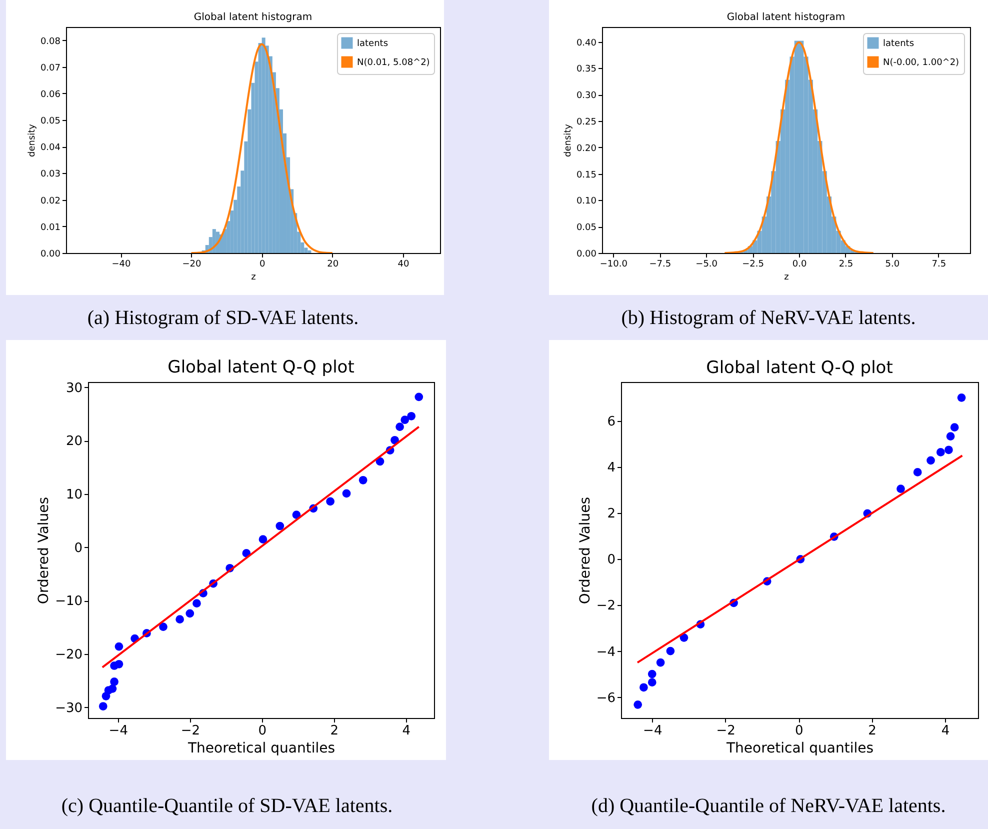 The height and width of the screenshot is (829, 988). I want to click on y-tick-label: 30, so click(74, 388).